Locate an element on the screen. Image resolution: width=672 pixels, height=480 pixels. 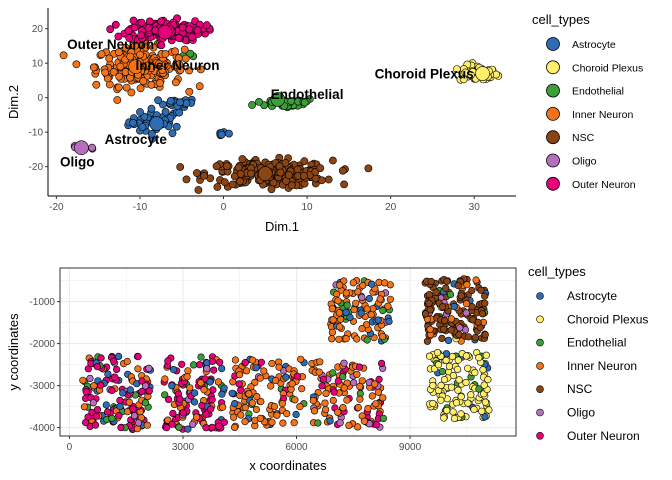
spatial-legend-key-outer-neuron is located at coordinates (540, 435).